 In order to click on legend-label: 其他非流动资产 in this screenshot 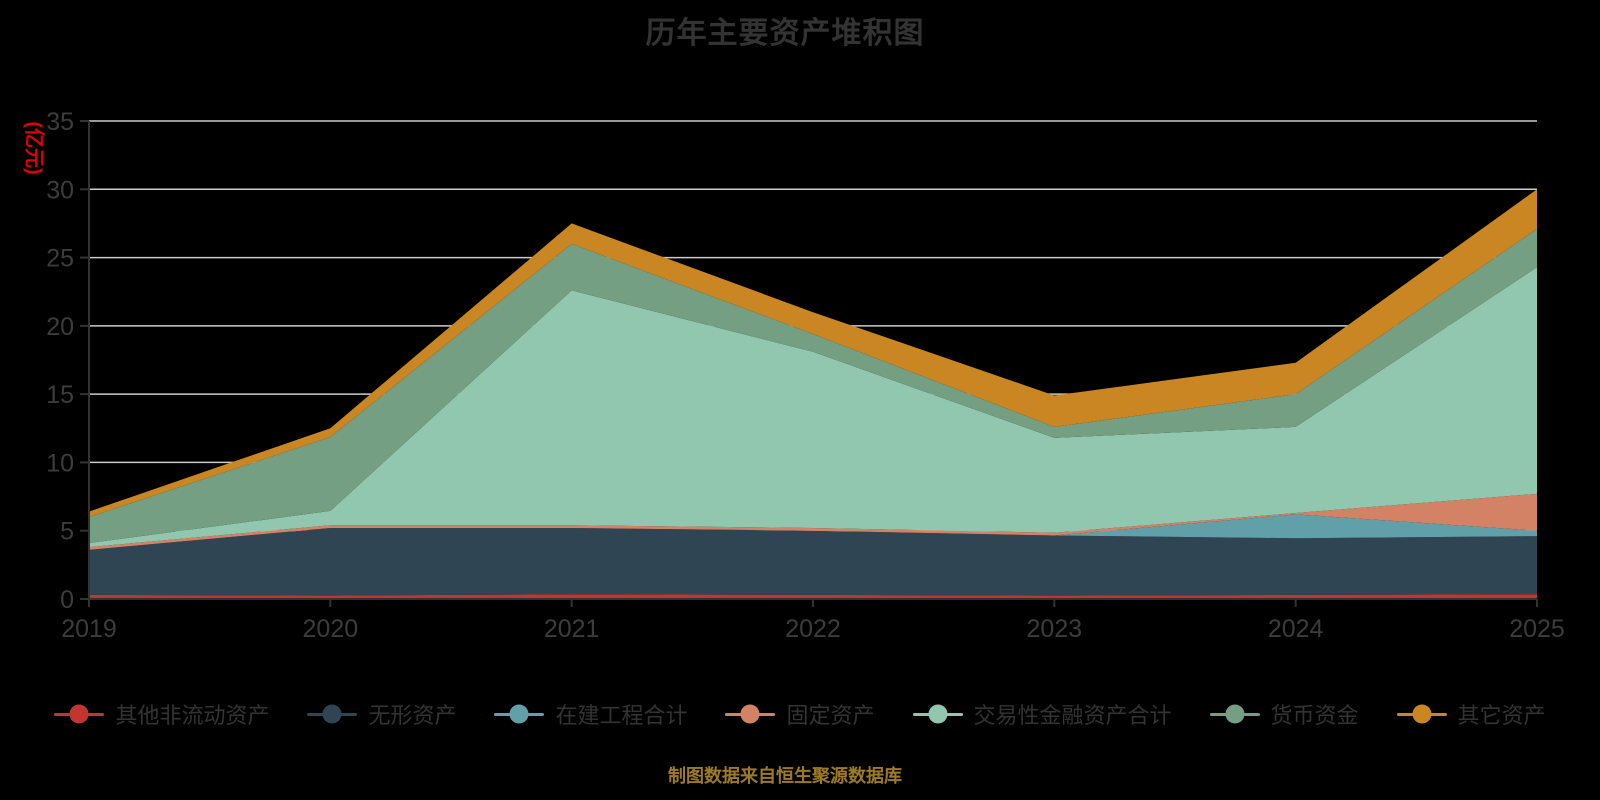, I will do `click(192, 715)`.